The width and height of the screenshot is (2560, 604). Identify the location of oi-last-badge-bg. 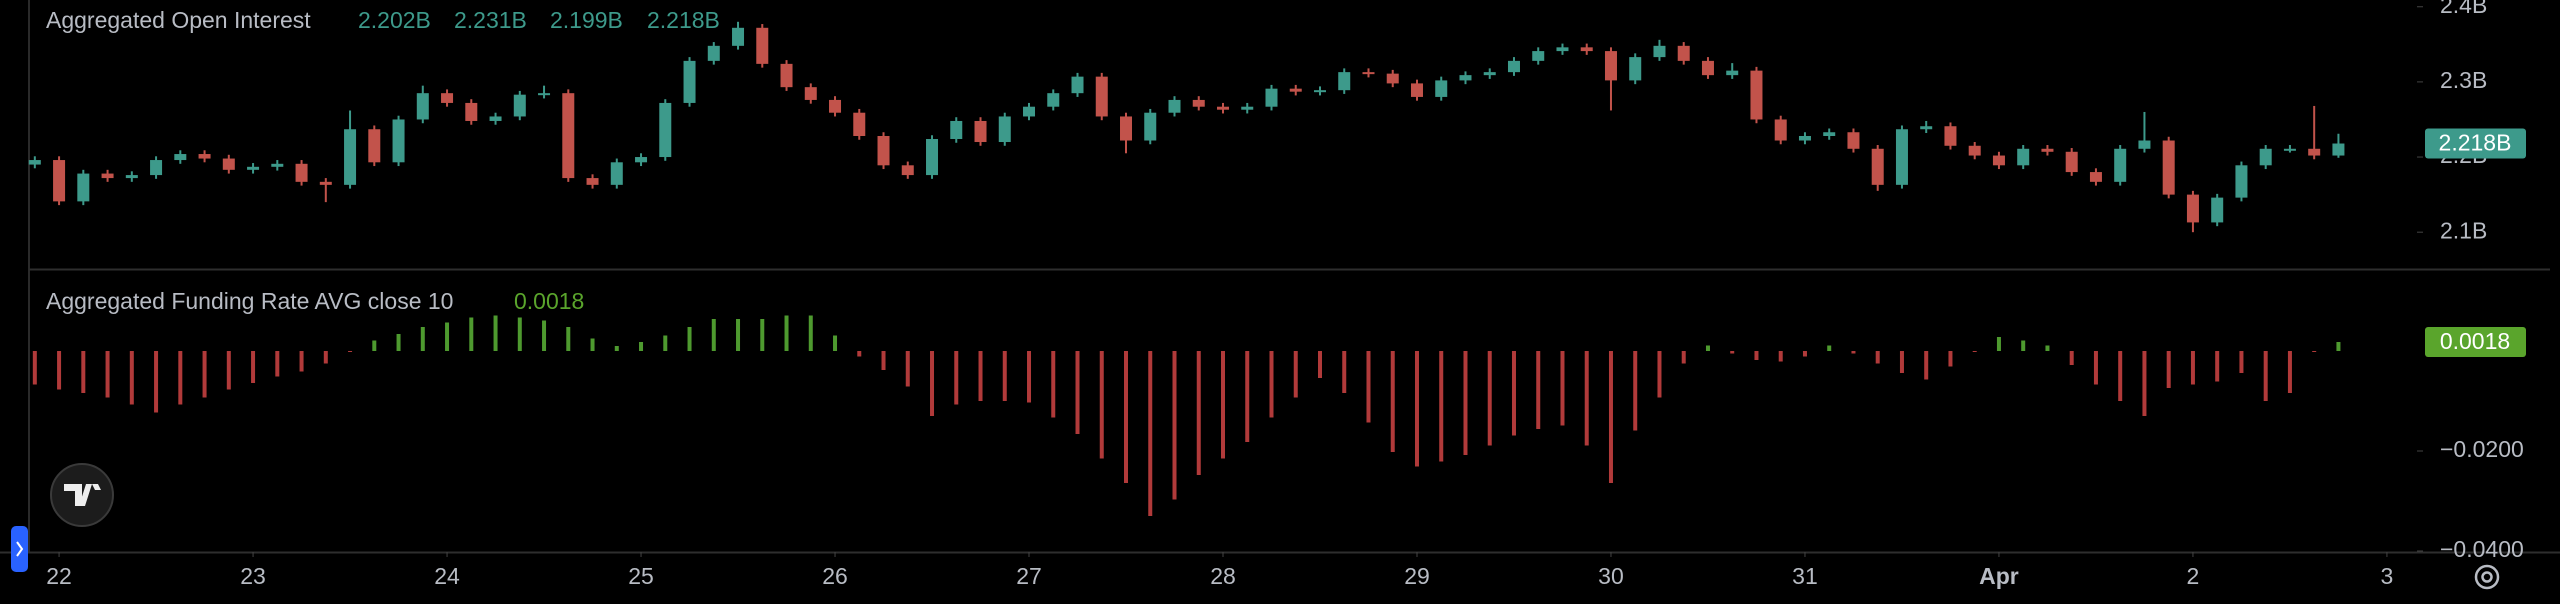
(2475, 143).